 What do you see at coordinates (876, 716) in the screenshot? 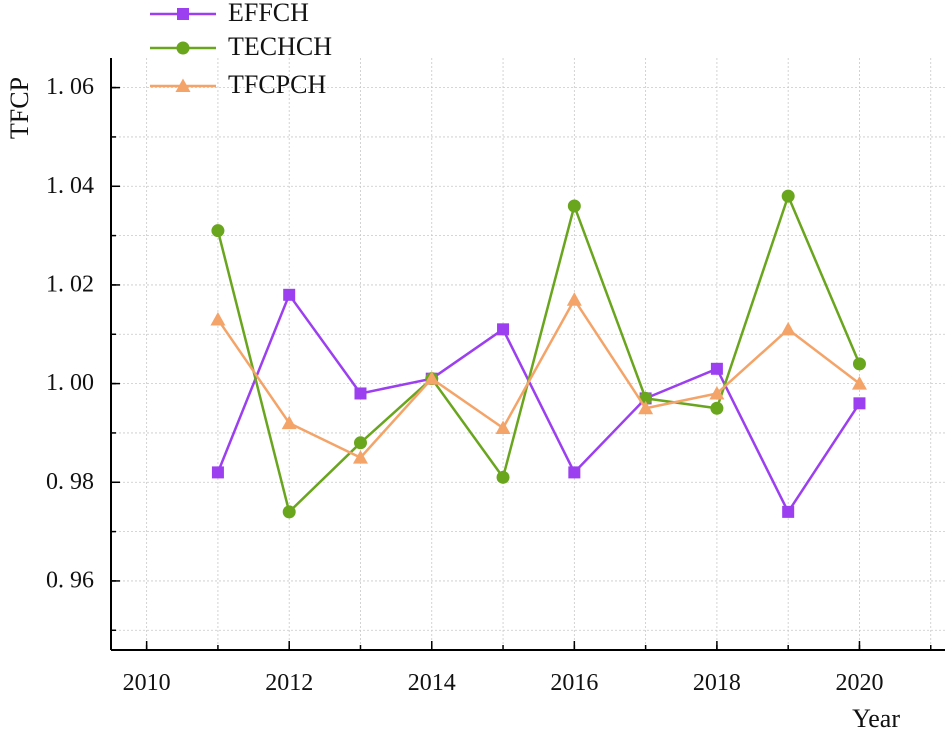
I see `x-axis-title: Year` at bounding box center [876, 716].